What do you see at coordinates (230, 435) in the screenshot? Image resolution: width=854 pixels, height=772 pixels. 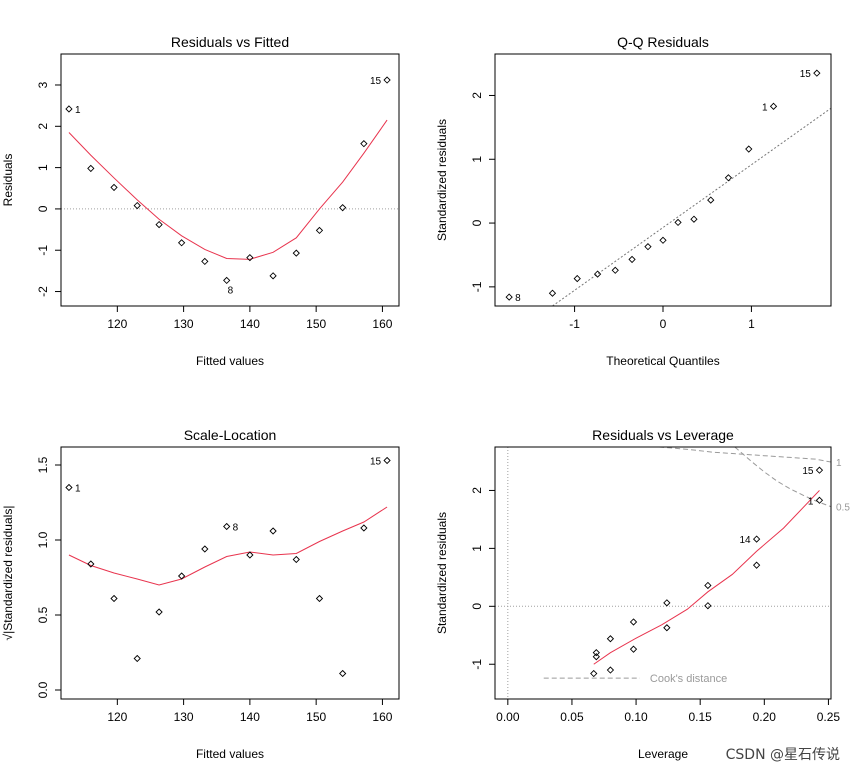 I see `panel-title: Scale-Location` at bounding box center [230, 435].